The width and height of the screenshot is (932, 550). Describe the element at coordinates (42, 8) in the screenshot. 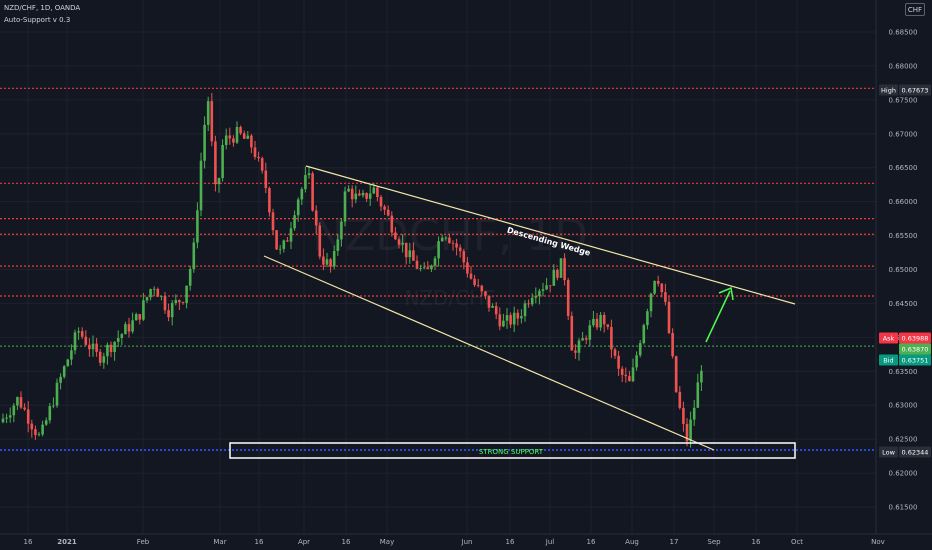

I see `symbol-title: NZD/CHF, 1D, OANDA` at that location.